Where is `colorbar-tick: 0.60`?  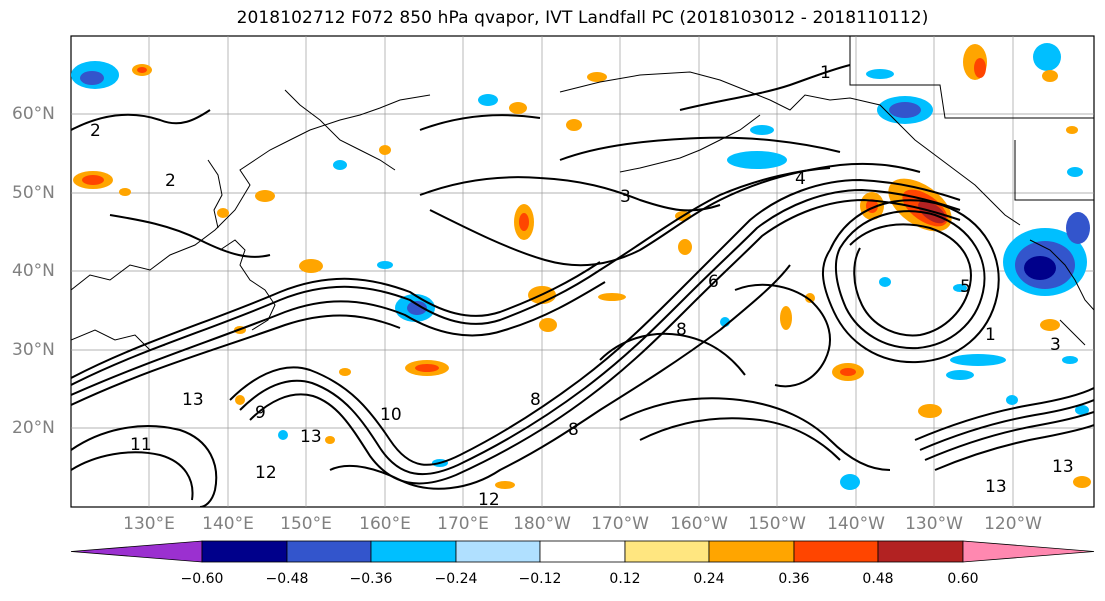
colorbar-tick: 0.60 is located at coordinates (963, 579).